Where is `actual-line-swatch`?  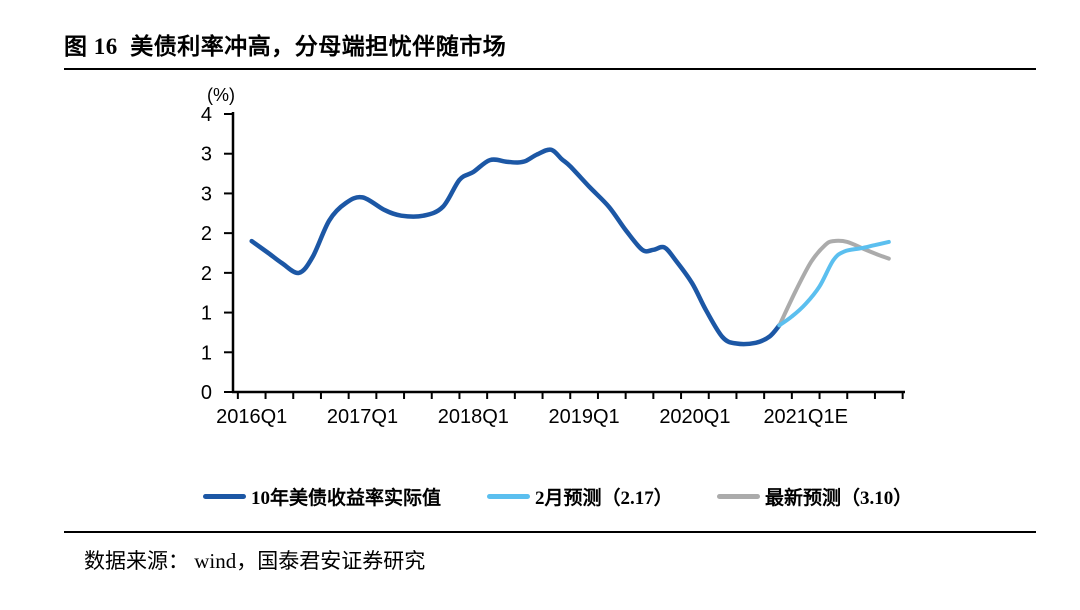 actual-line-swatch is located at coordinates (224, 496).